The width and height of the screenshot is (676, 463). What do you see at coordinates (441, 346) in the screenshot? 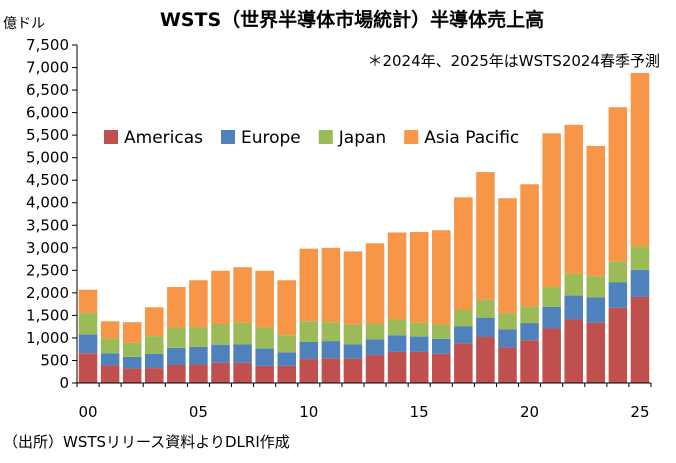
I see `bar-europe-2016` at bounding box center [441, 346].